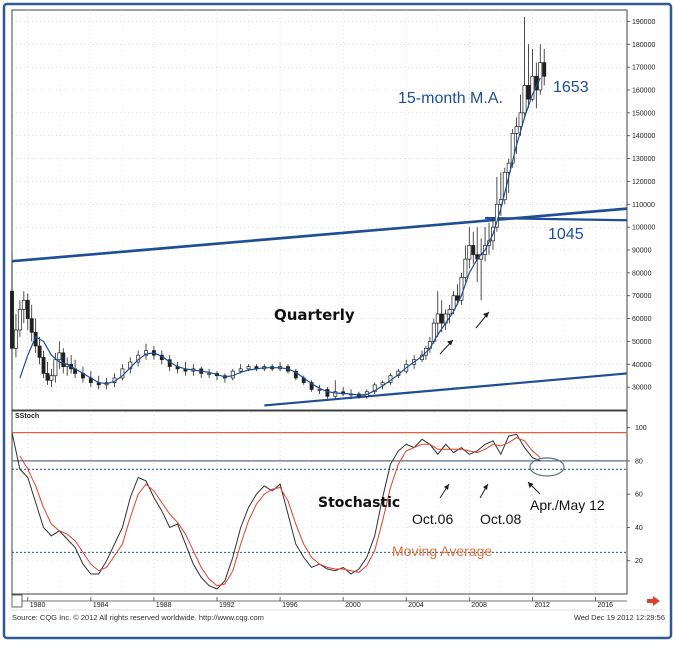 The image size is (675, 647). Describe the element at coordinates (484, 491) in the screenshot. I see `oct08-arrow` at that location.